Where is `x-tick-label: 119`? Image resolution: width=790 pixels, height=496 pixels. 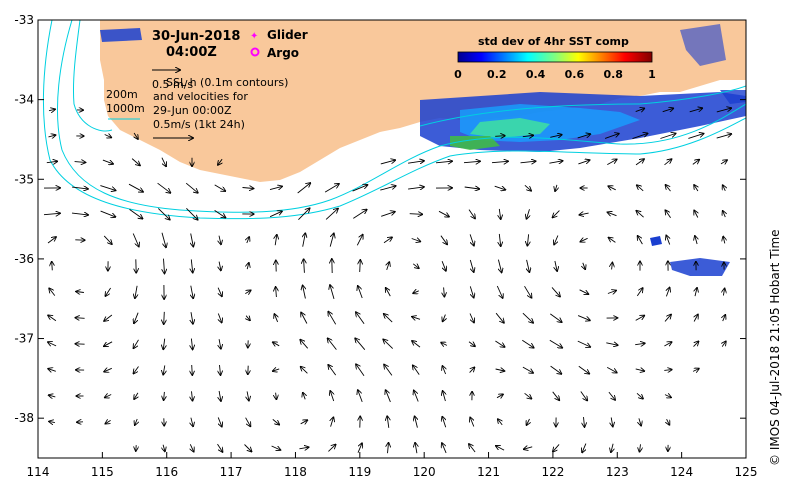
x-tick-label: 119 is located at coordinates (359, 472).